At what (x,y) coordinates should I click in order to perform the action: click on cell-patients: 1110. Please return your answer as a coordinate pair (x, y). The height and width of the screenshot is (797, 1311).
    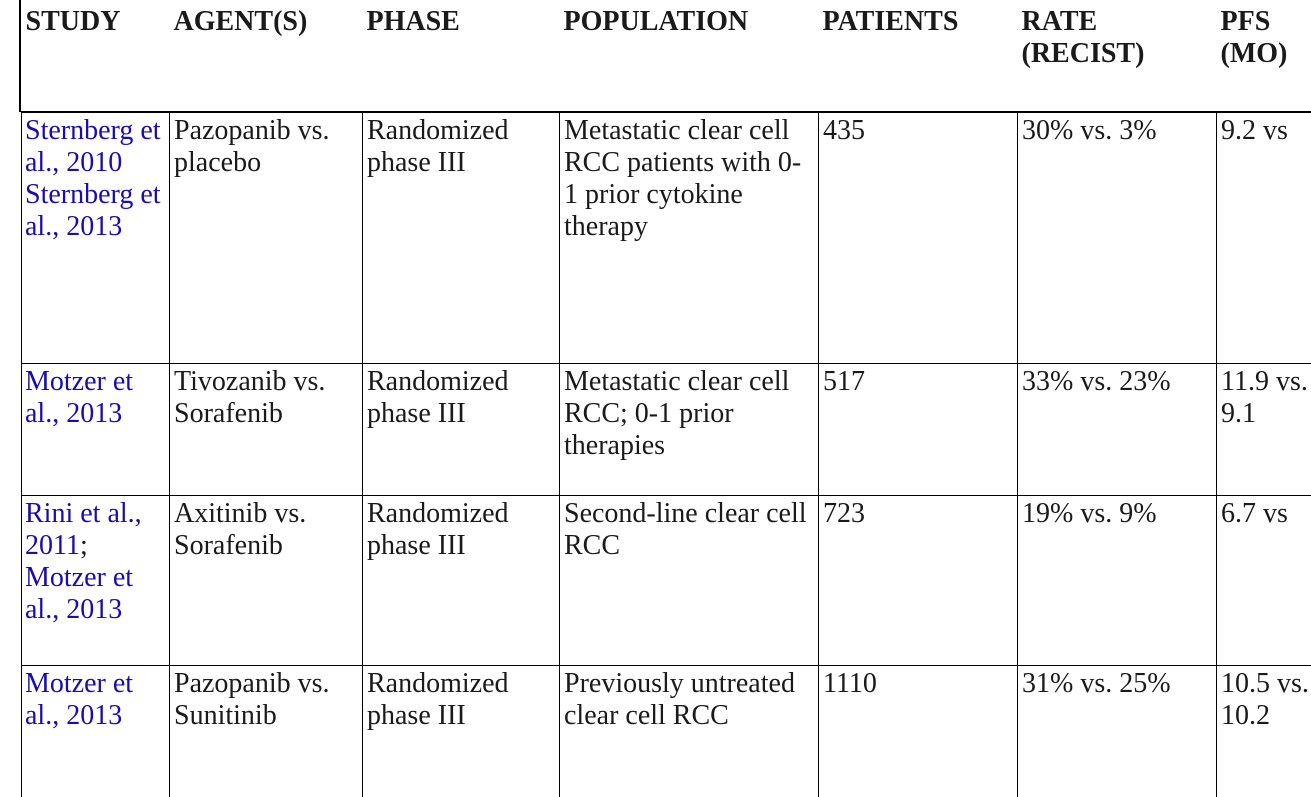
    Looking at the image, I should click on (918, 730).